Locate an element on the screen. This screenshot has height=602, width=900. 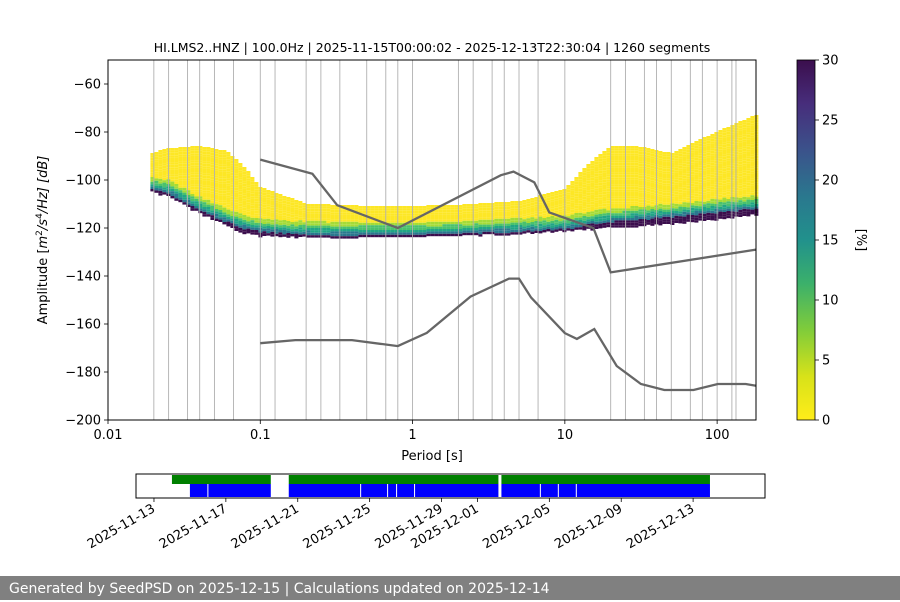
availability-green-segment is located at coordinates (605, 479).